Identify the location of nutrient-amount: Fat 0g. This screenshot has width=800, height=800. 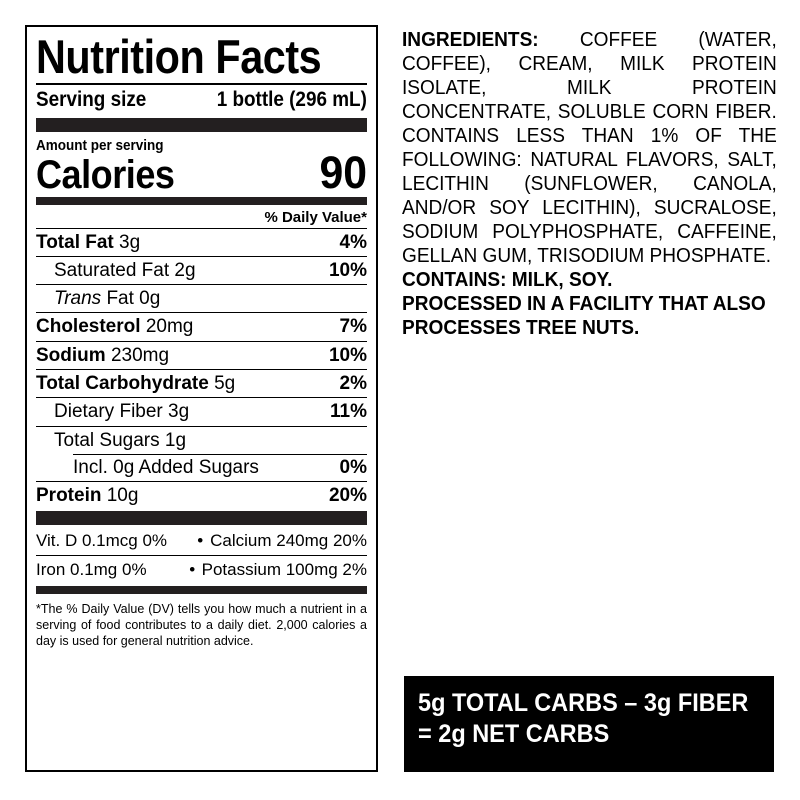
(133, 299).